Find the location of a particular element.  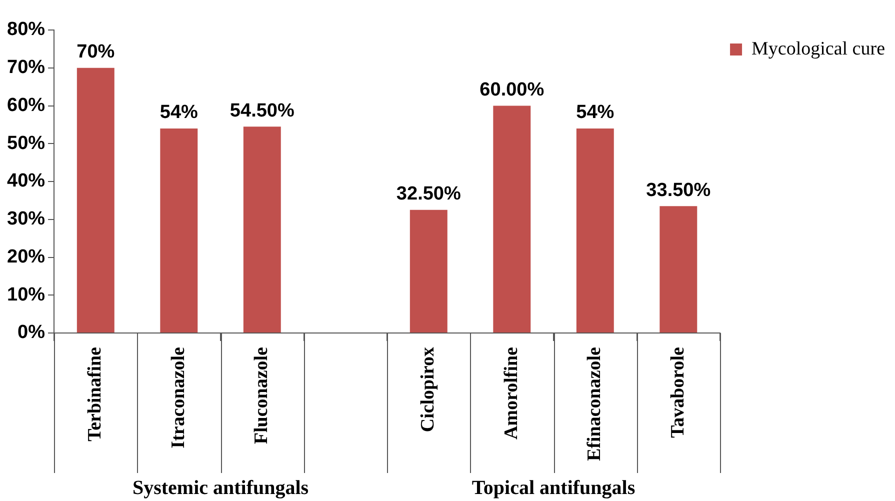

legend-label: Mycological cure is located at coordinates (819, 49).